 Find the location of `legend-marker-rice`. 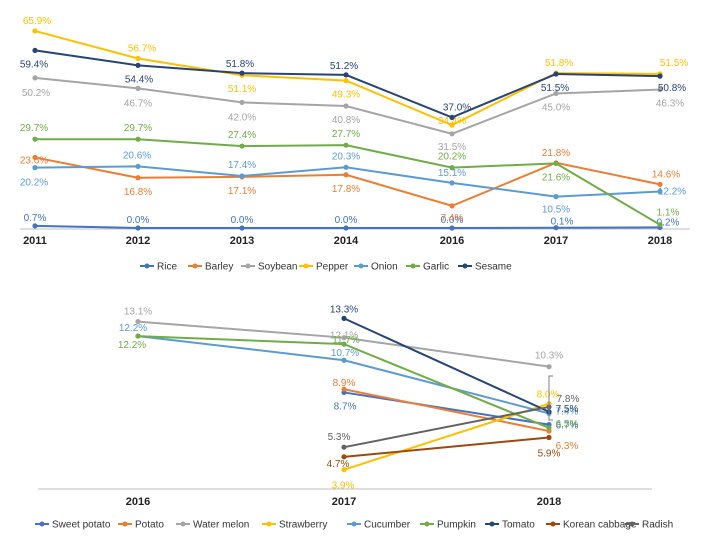

legend-marker-rice is located at coordinates (147, 266).